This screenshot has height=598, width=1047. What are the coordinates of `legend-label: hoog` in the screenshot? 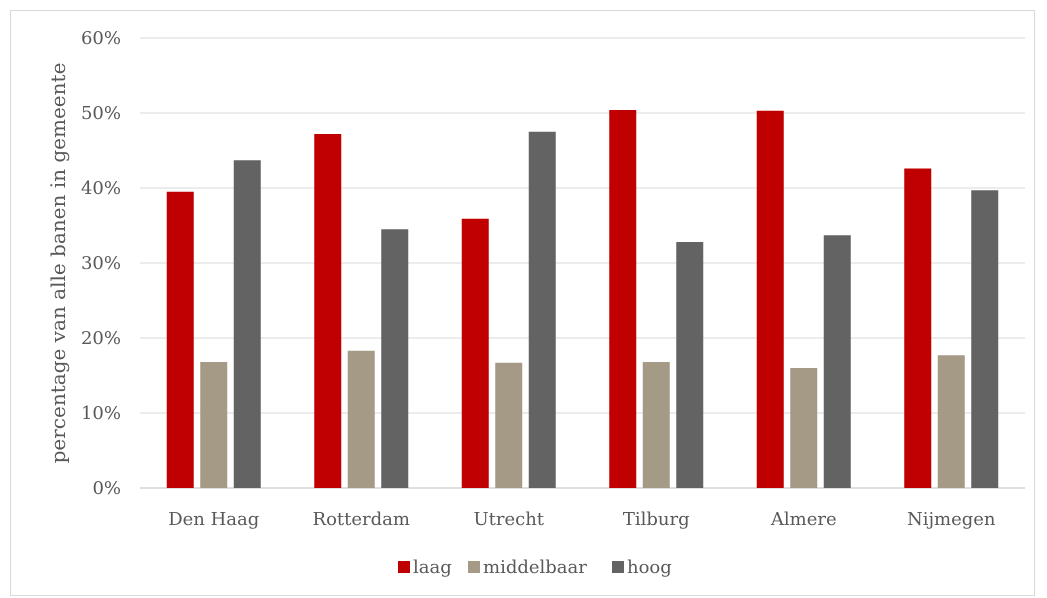 It's located at (649, 567).